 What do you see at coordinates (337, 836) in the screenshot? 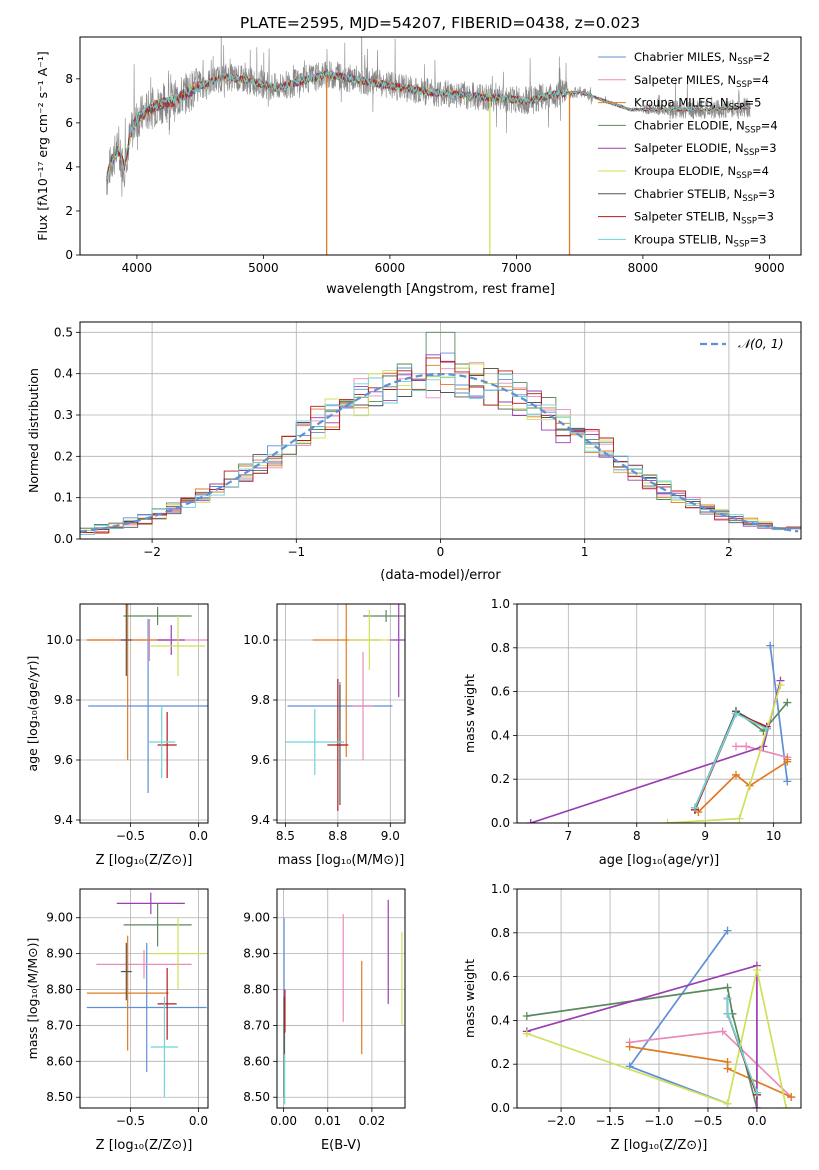
I see `x-tick-label: 8.8` at bounding box center [337, 836].